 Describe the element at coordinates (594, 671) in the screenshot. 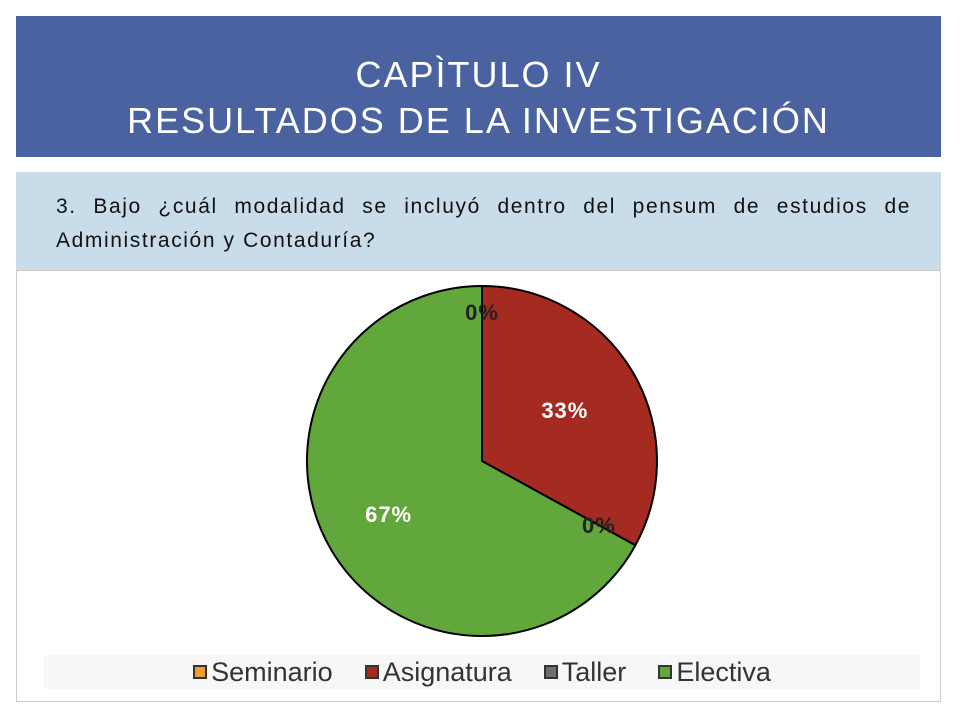

I see `legend-label: Taller` at that location.